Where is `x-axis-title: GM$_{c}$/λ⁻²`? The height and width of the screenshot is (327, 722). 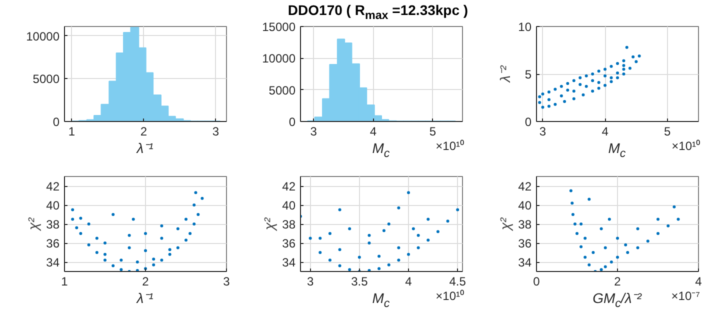 x-axis-title: GM$_{c}$/λ⁻² is located at coordinates (617, 300).